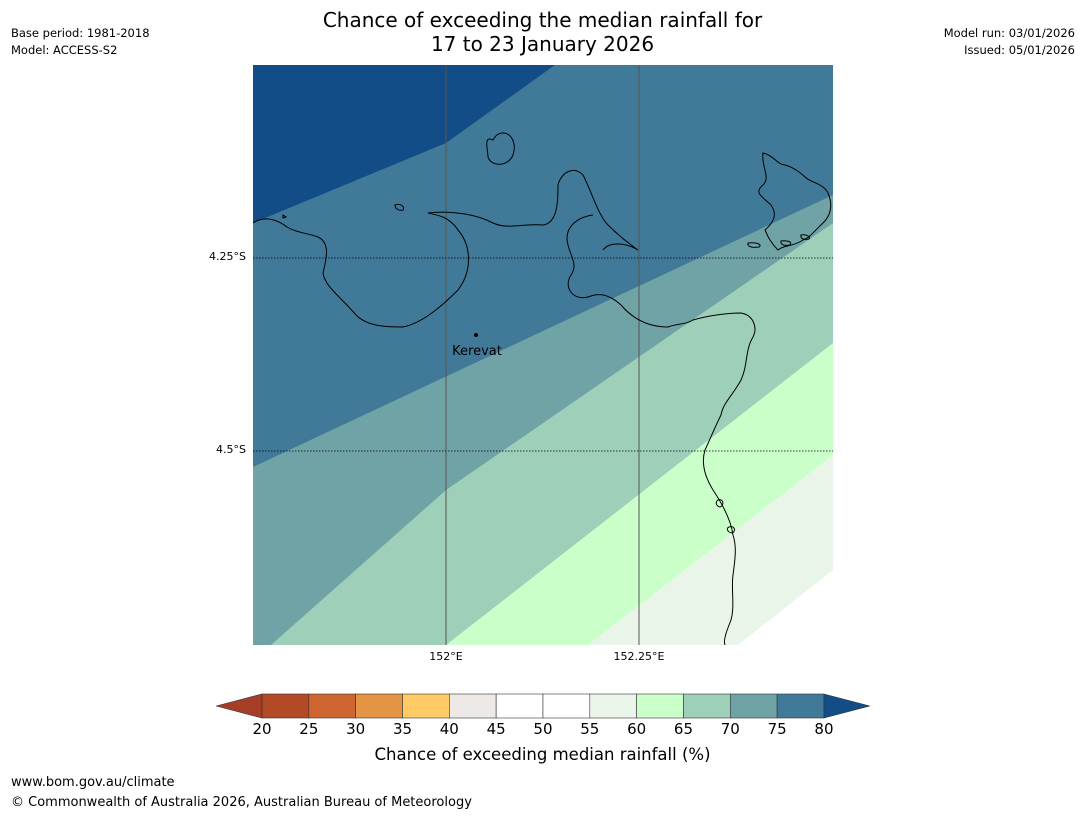  I want to click on lon-label-152: 152°E, so click(446, 656).